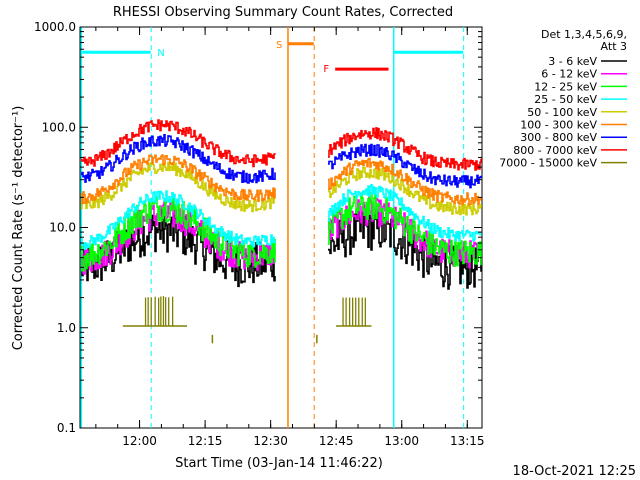  Describe the element at coordinates (279, 45) in the screenshot. I see `saa-label: S` at that location.